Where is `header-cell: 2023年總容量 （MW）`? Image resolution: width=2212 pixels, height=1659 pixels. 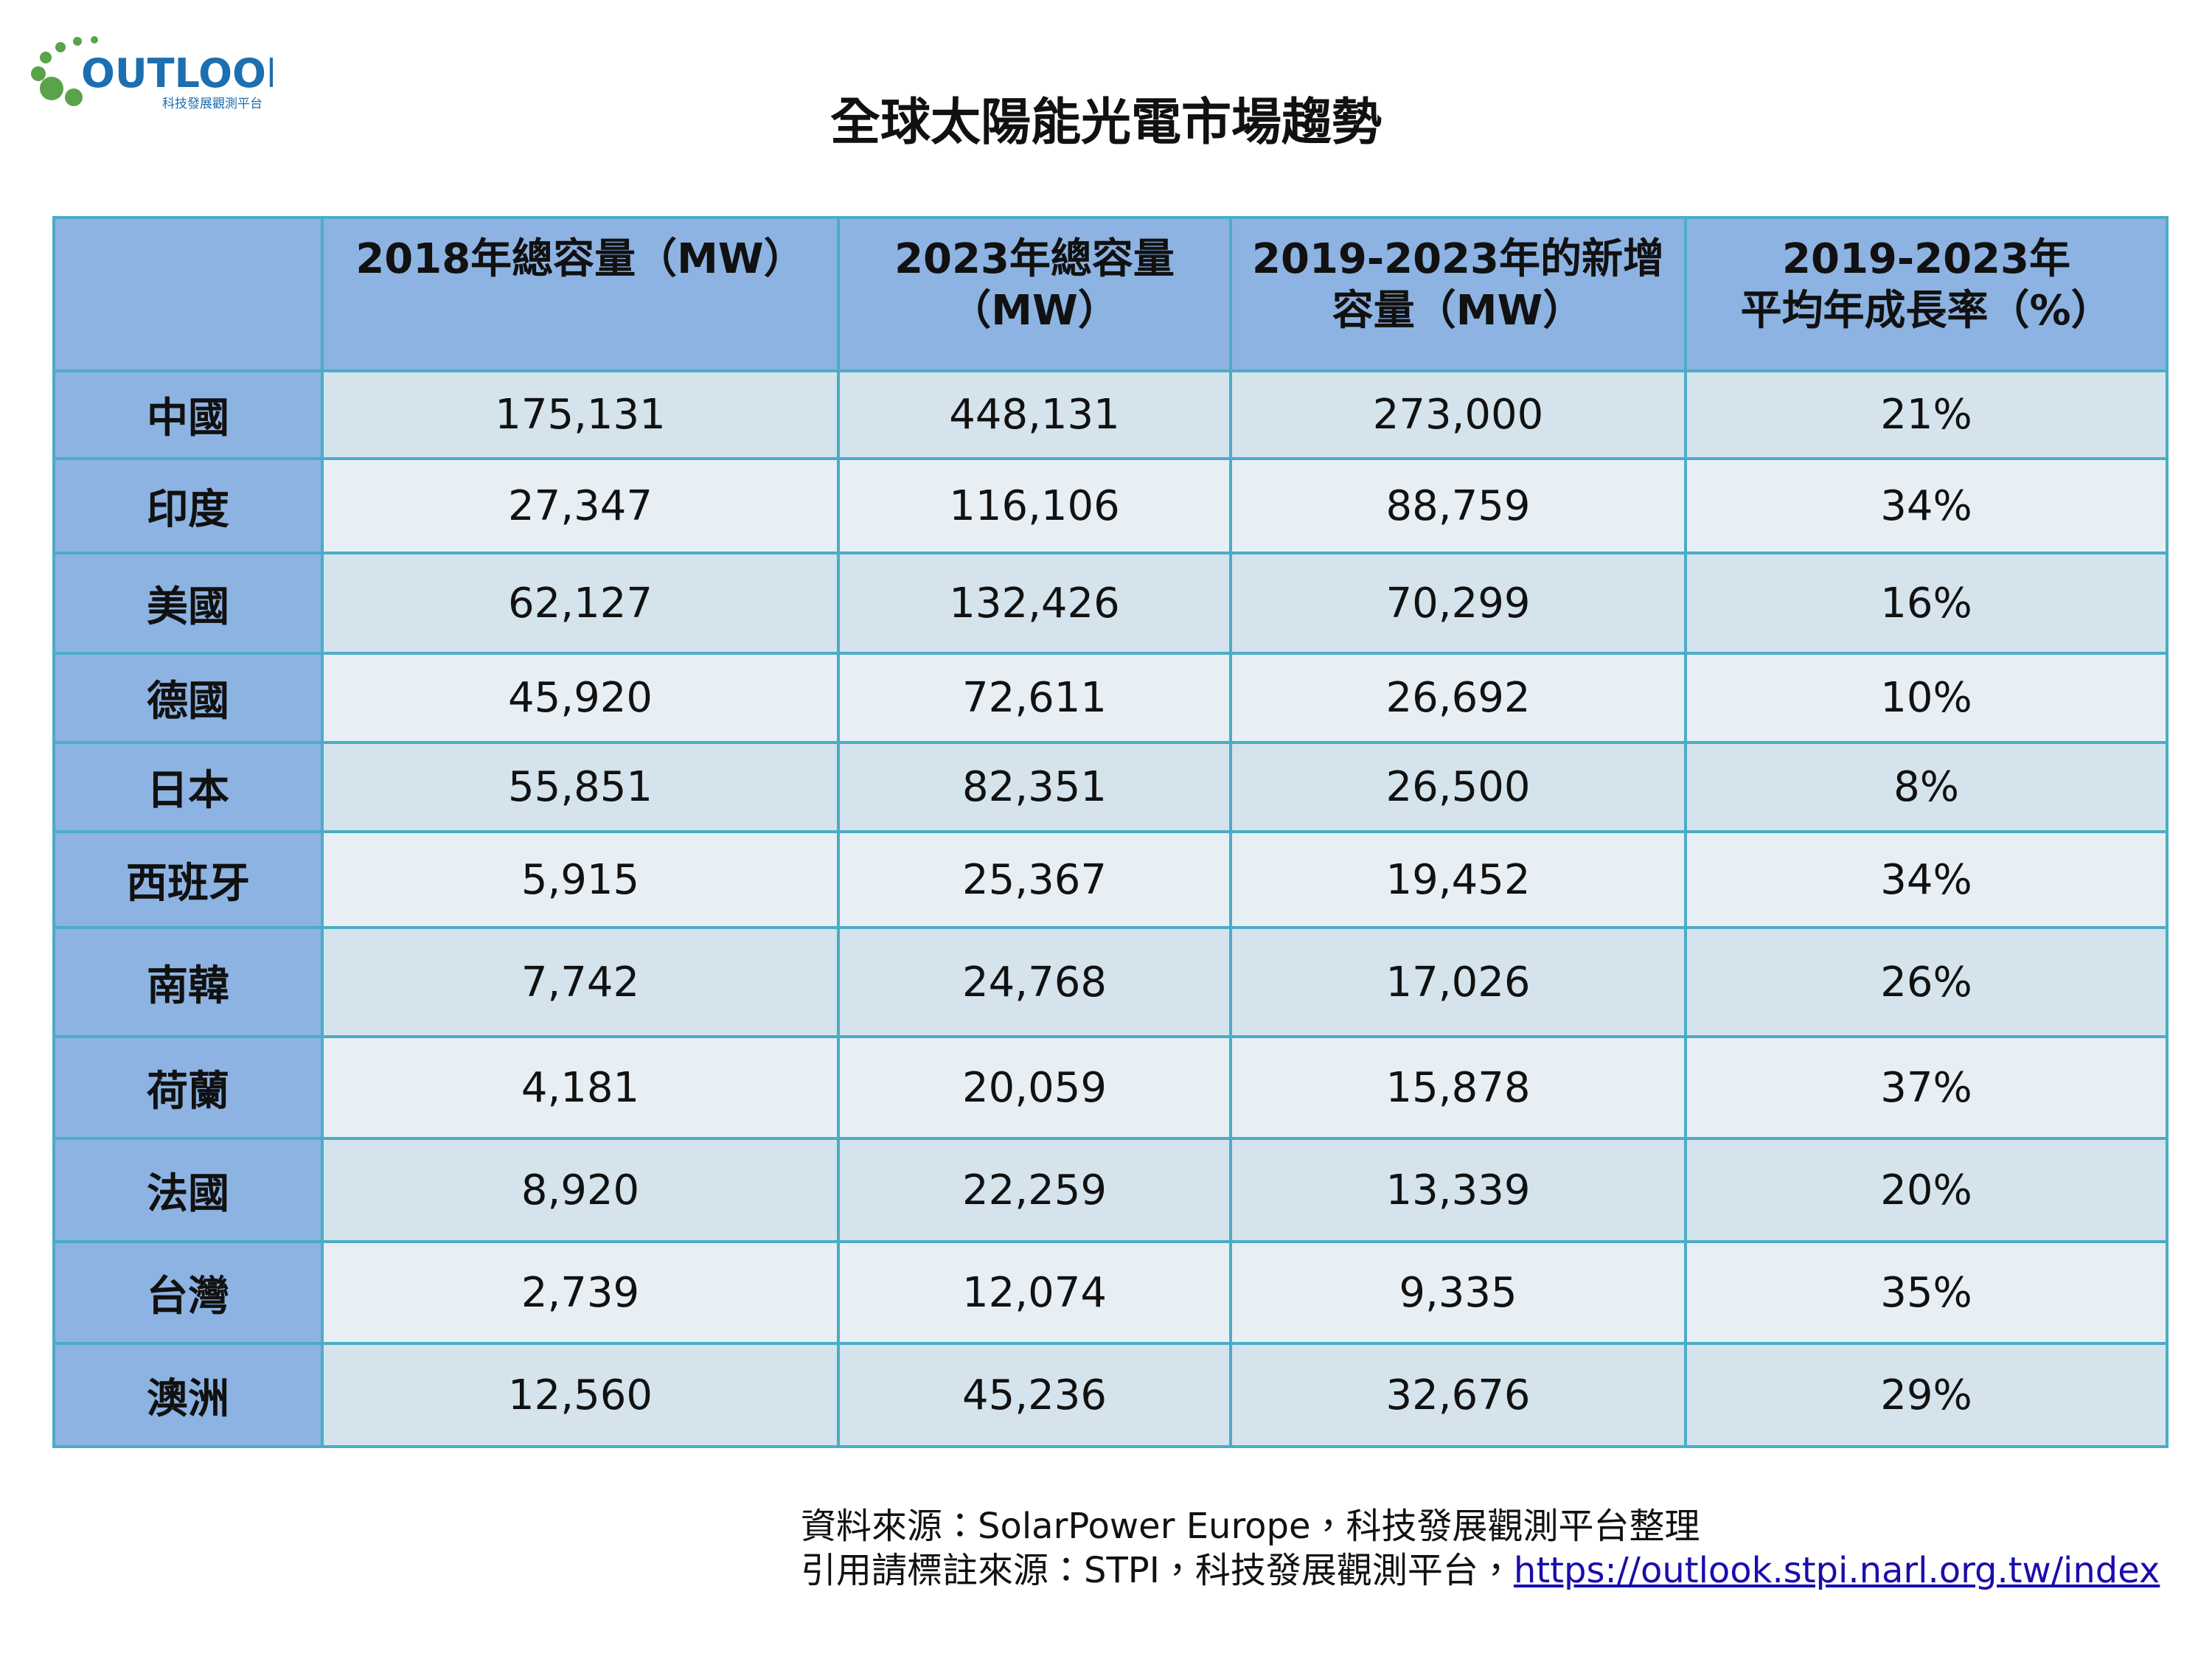 header-cell: 2023年總容量 （MW） is located at coordinates (1034, 294).